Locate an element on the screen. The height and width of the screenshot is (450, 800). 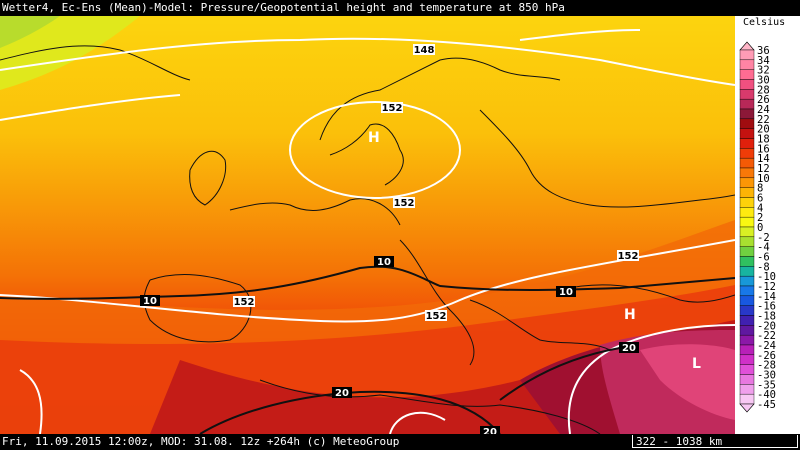
isohypse-label-152-west: 152 is located at coordinates (244, 302).